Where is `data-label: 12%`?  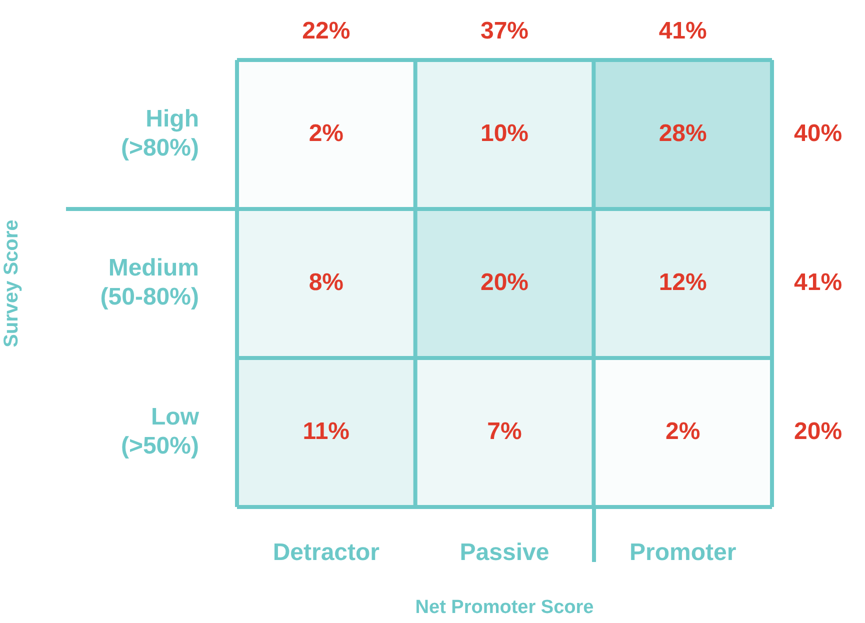 data-label: 12% is located at coordinates (682, 282).